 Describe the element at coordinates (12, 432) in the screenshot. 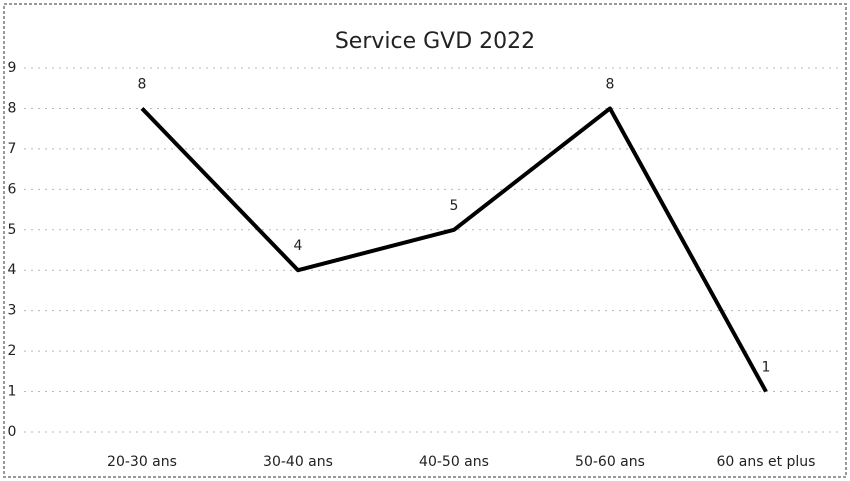

I see `y-tick-label: 0` at that location.